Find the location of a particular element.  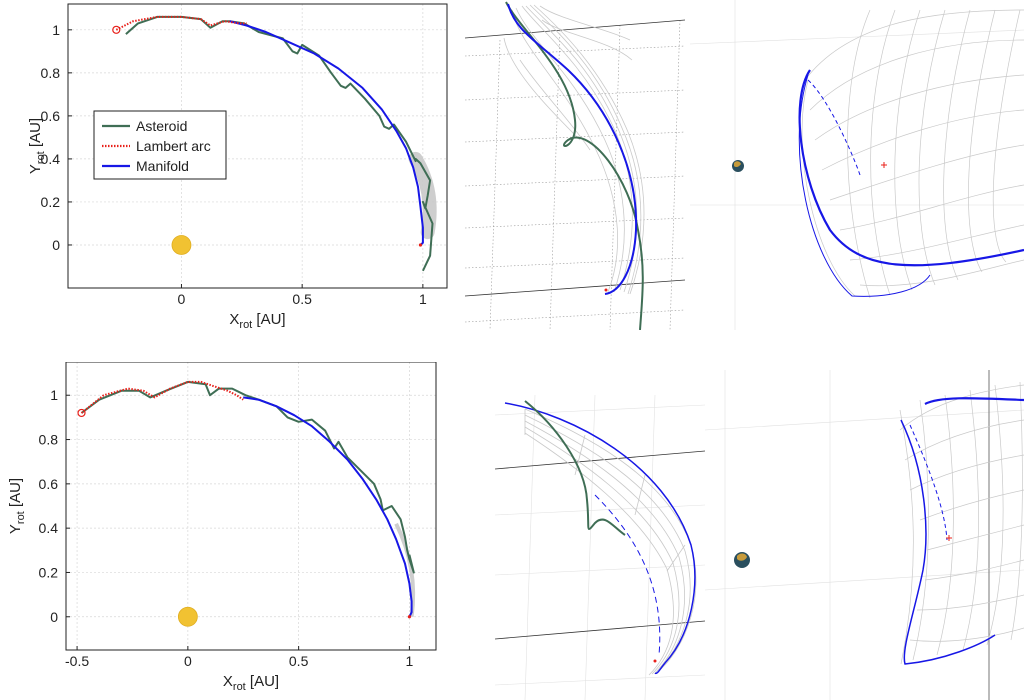

manifold-edge-3d is located at coordinates (864, 185).